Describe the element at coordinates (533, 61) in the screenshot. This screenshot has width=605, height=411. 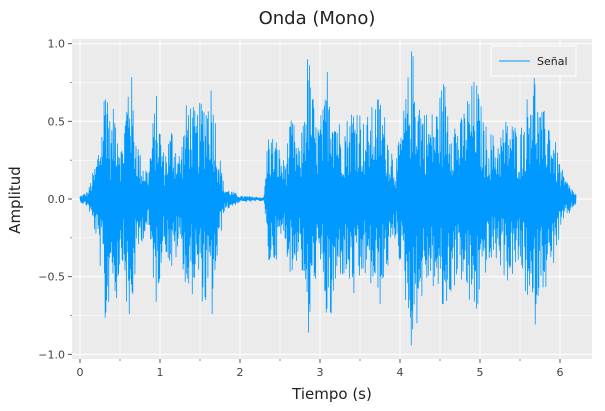
I see `legend: Señal` at that location.